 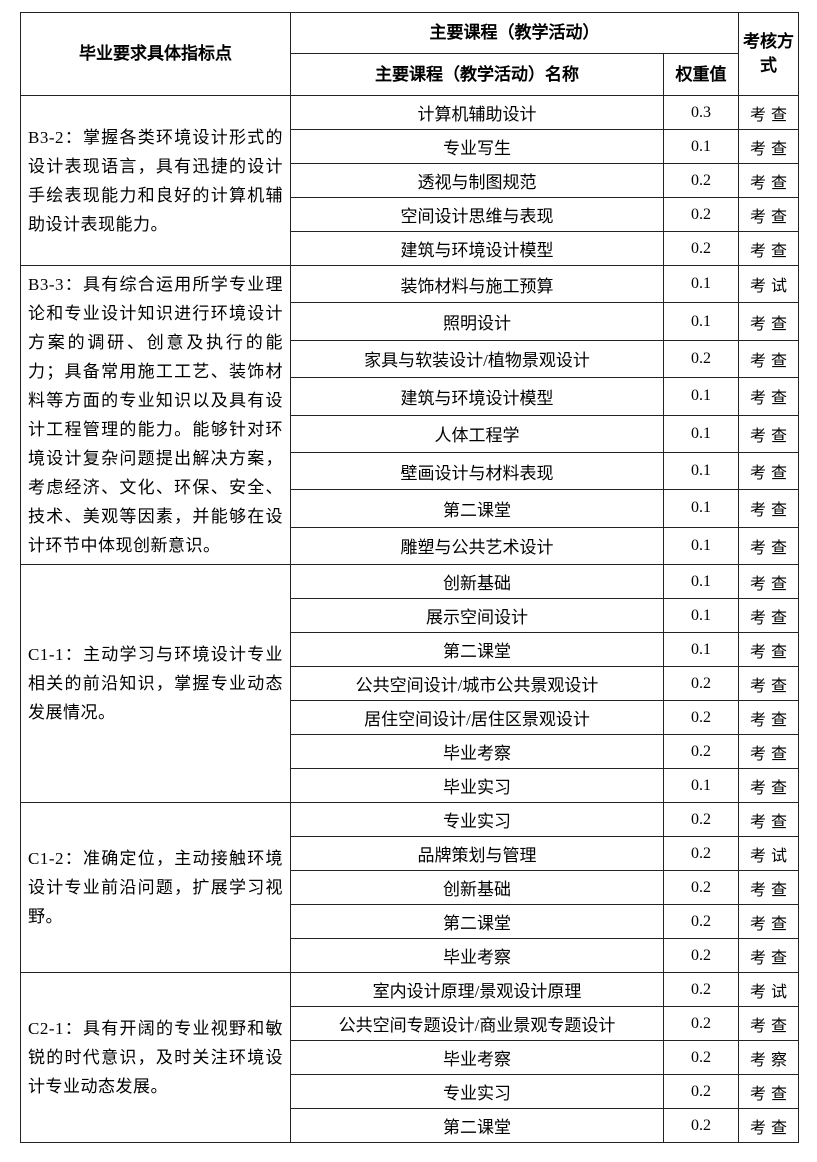 What do you see at coordinates (155, 683) in the screenshot?
I see `indicator-cell: C1-1：主动学习与环境设计专业相关的前沿知识，掌握专业动态发展情况。` at bounding box center [155, 683].